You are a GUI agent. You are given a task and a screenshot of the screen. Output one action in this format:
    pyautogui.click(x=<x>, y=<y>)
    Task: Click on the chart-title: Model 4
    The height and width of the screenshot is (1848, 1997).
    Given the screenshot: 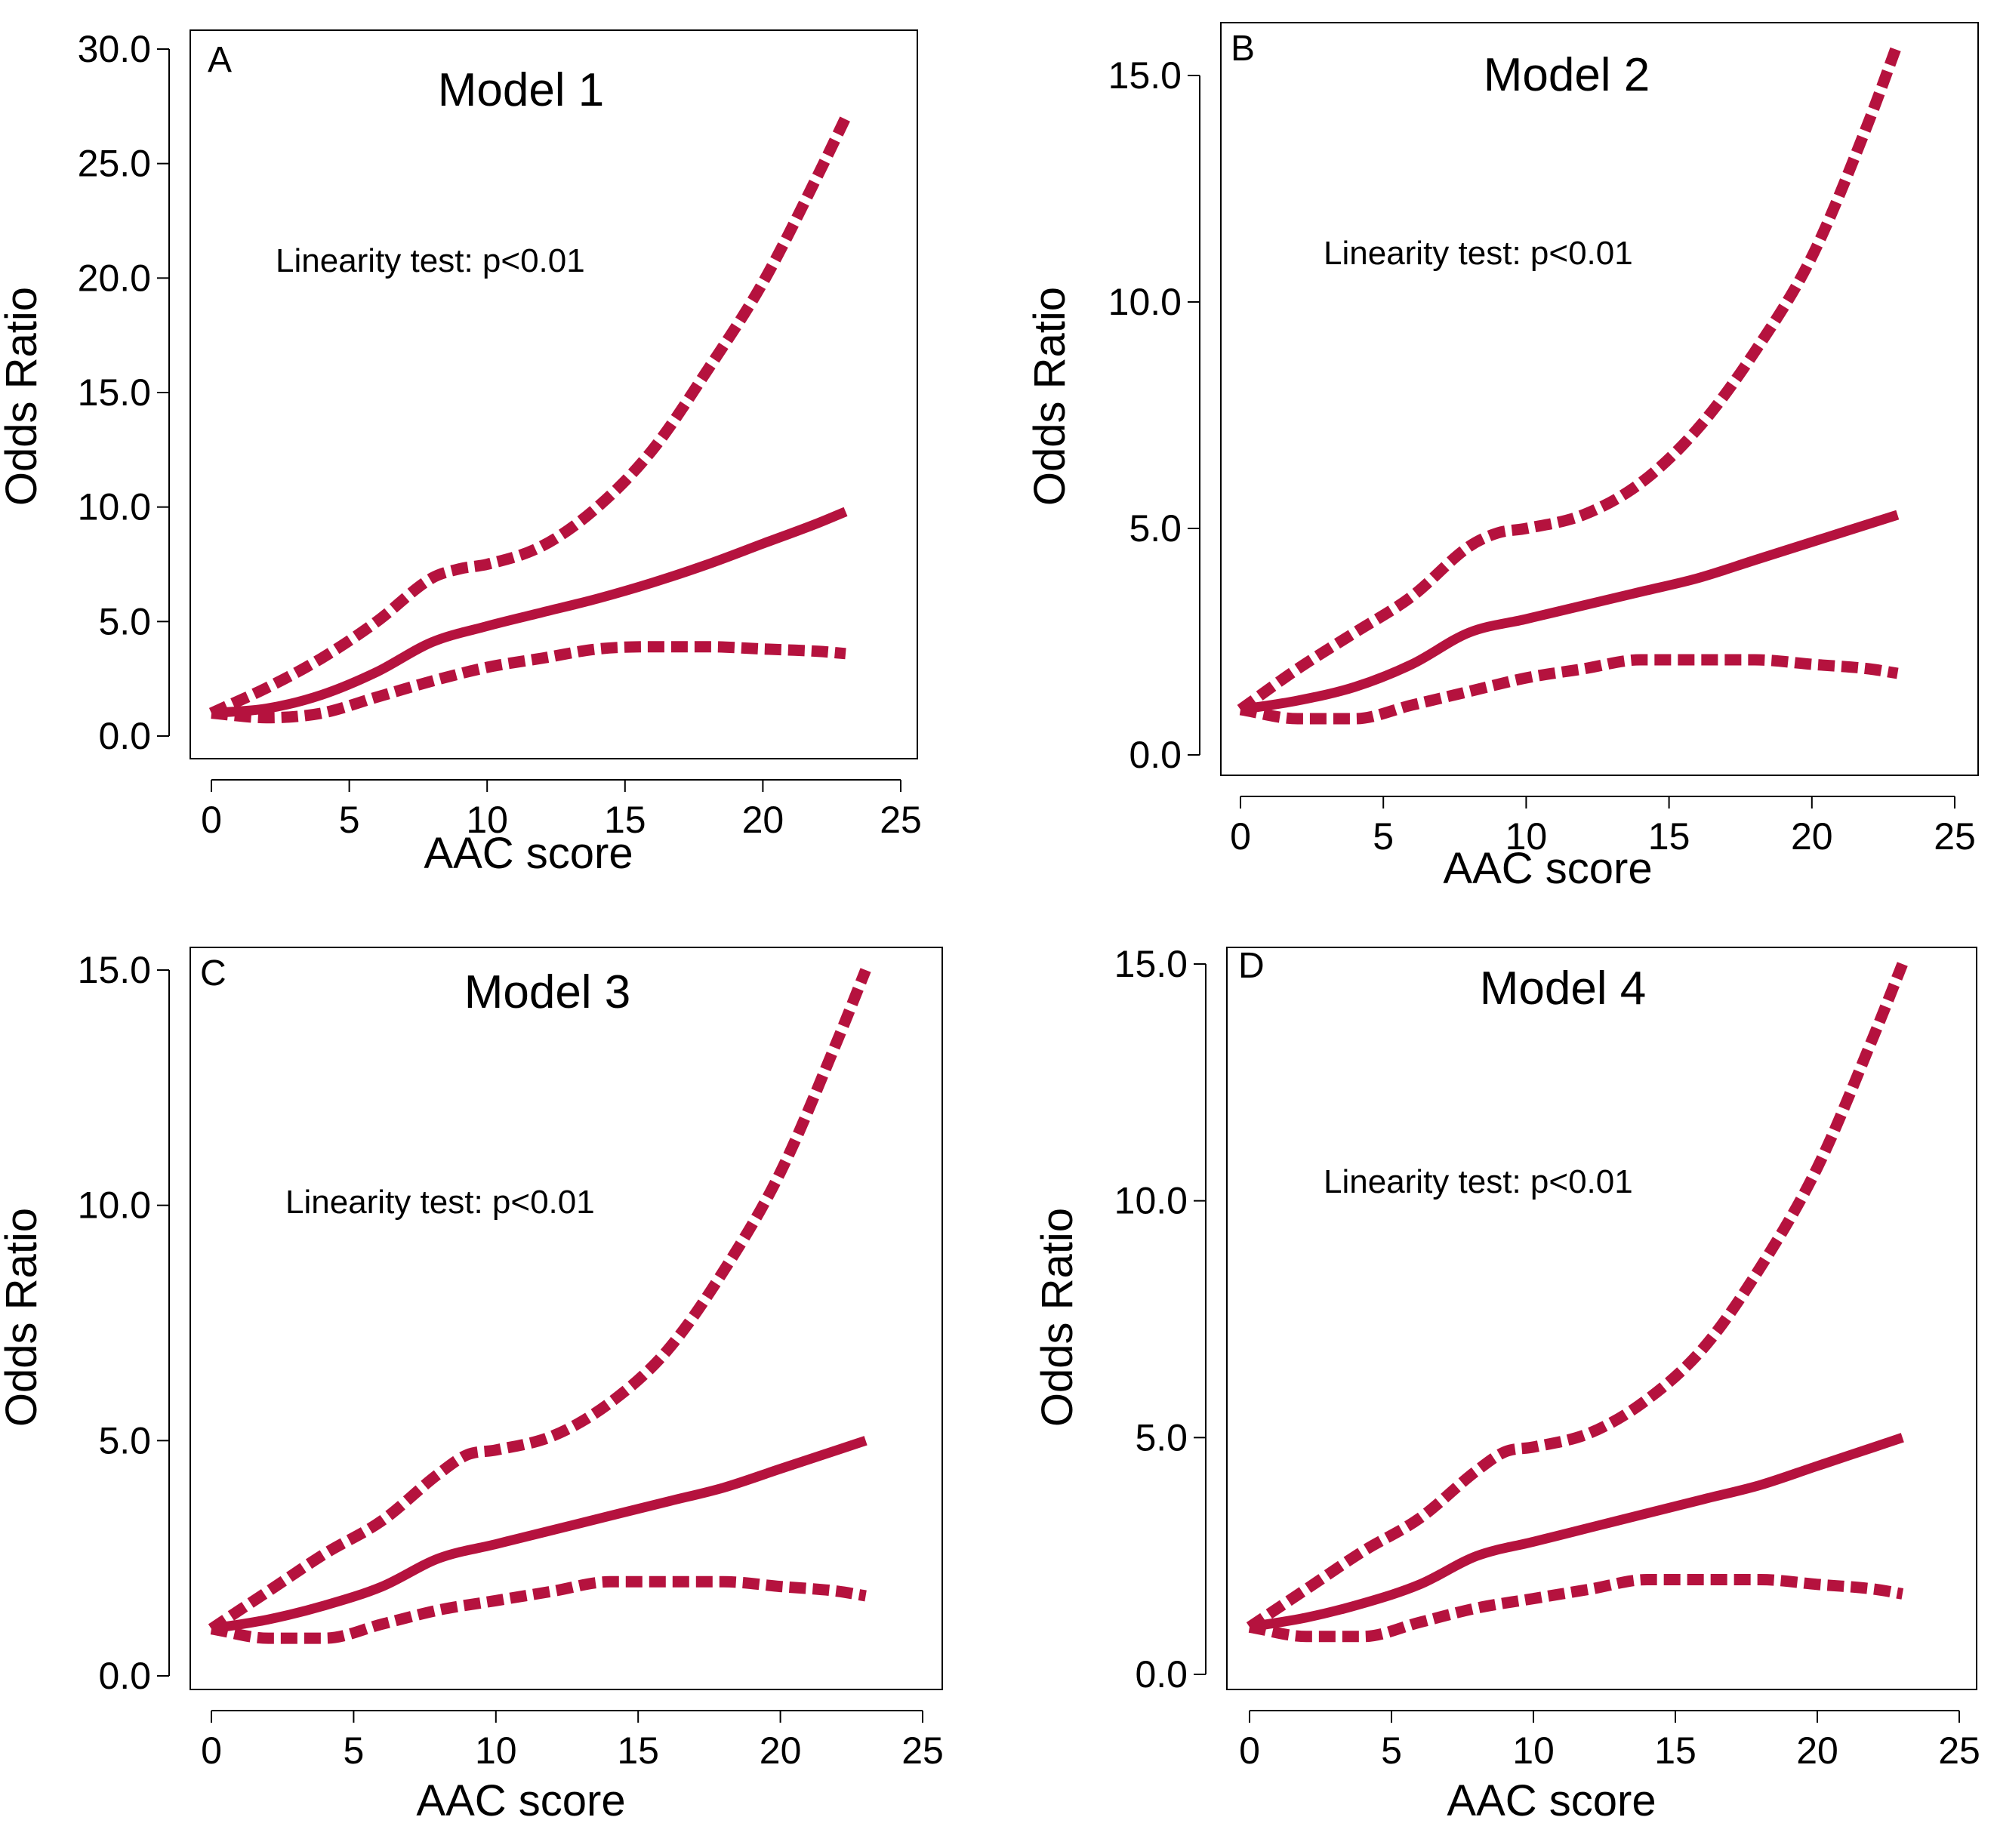 What is the action you would take?
    pyautogui.click(x=1563, y=988)
    